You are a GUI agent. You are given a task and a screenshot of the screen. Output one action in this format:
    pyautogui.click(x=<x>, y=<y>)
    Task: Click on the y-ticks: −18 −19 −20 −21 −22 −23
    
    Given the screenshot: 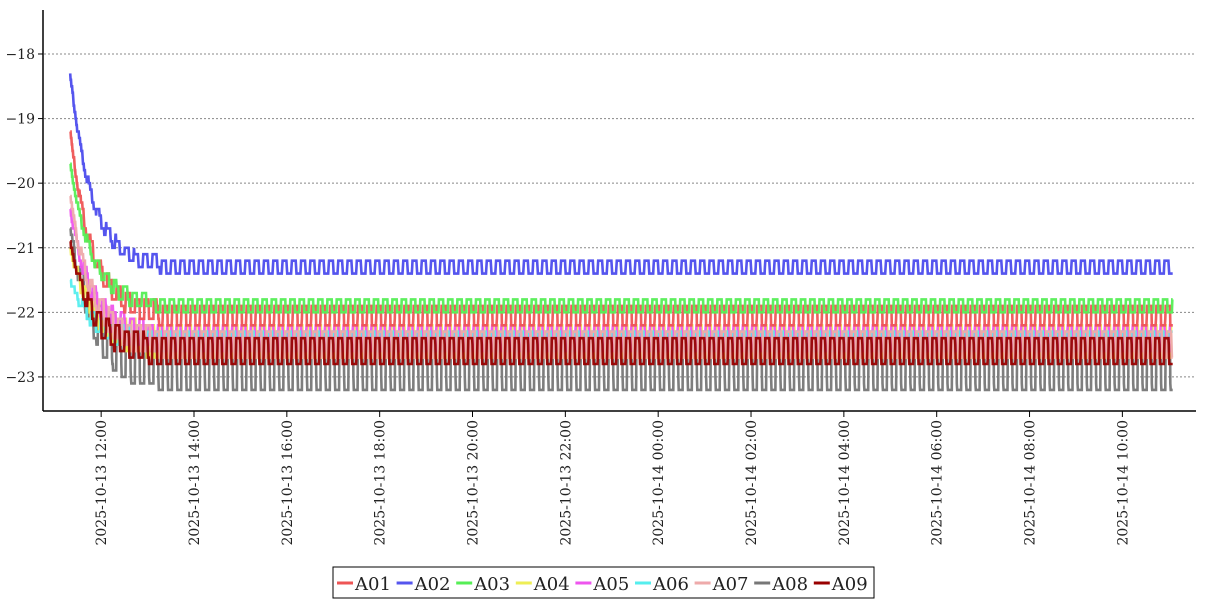 What is the action you would take?
    pyautogui.click(x=24, y=216)
    